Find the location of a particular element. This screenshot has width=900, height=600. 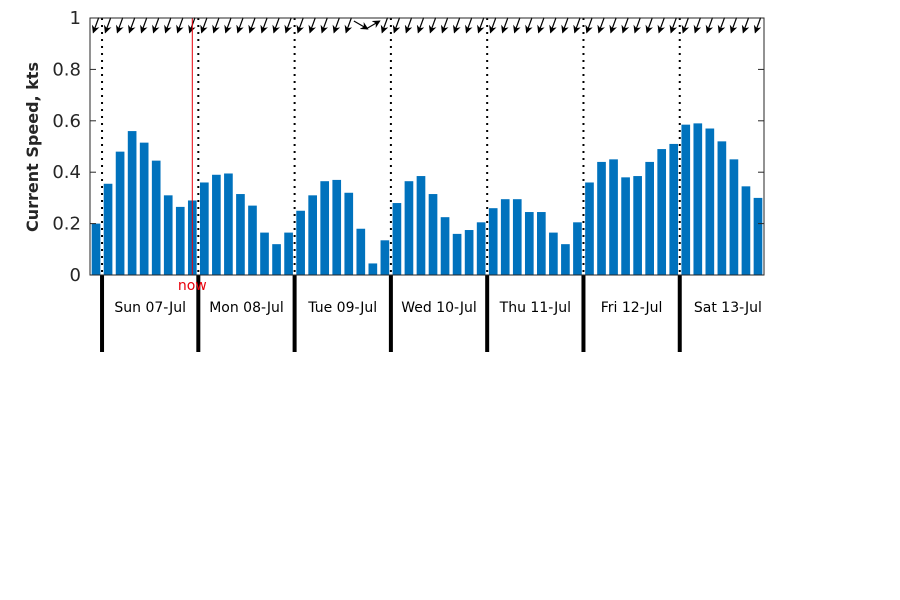

day-label: Wed 10-Jul is located at coordinates (439, 308).